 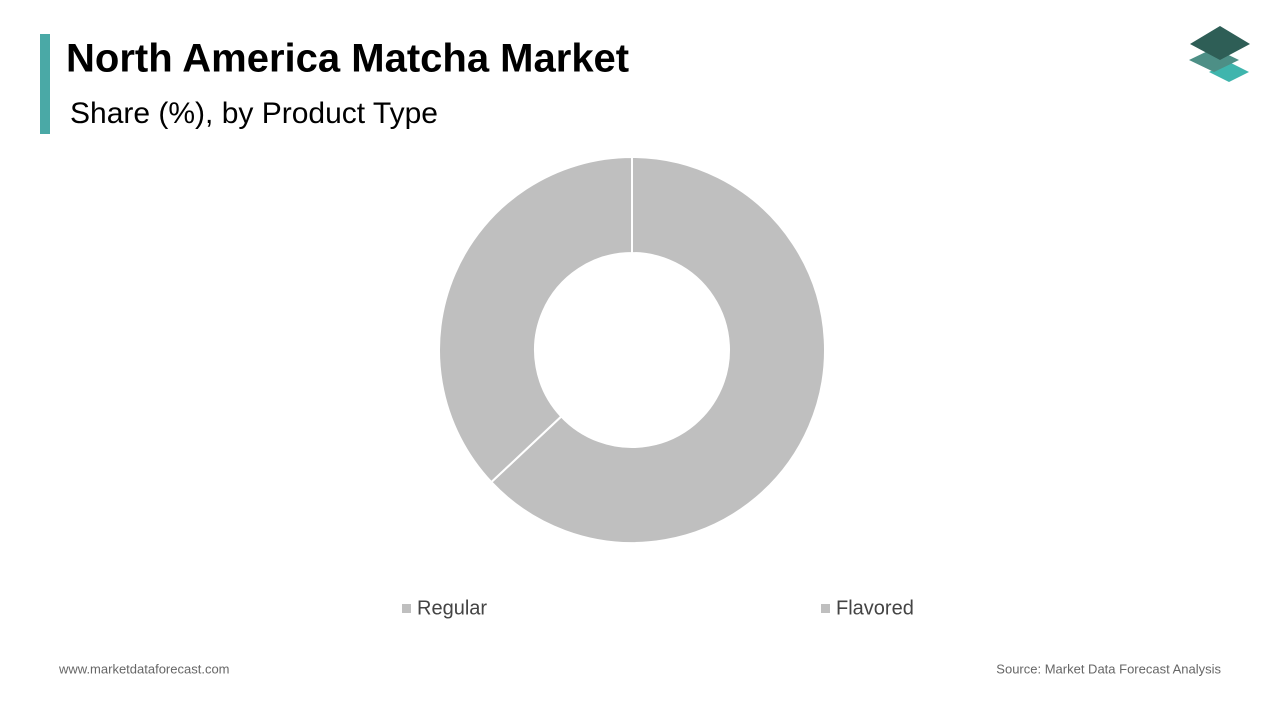 What do you see at coordinates (45, 84) in the screenshot?
I see `title-accent` at bounding box center [45, 84].